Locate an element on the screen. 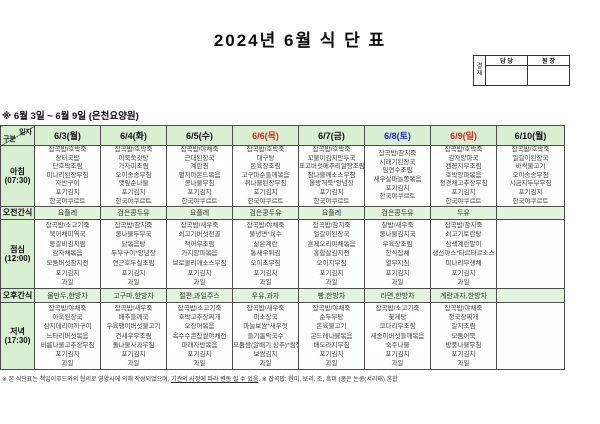 The image size is (600, 424). menu-item: 우육장조림 is located at coordinates (397, 244).